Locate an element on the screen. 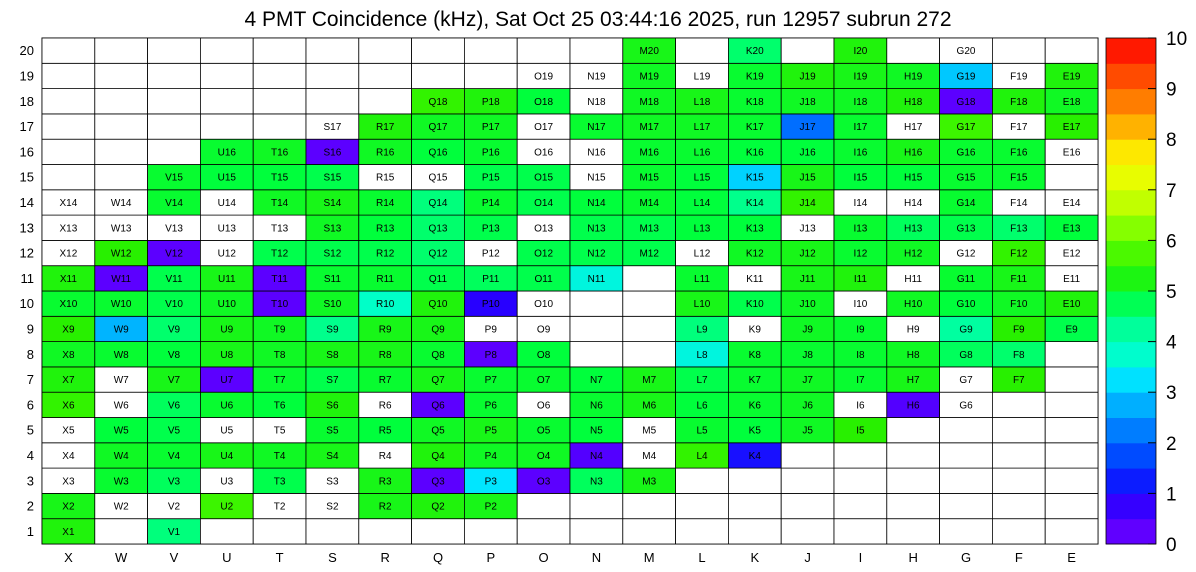 Image resolution: width=1196 pixels, height=572 pixels. cell-label: G15 is located at coordinates (966, 178).